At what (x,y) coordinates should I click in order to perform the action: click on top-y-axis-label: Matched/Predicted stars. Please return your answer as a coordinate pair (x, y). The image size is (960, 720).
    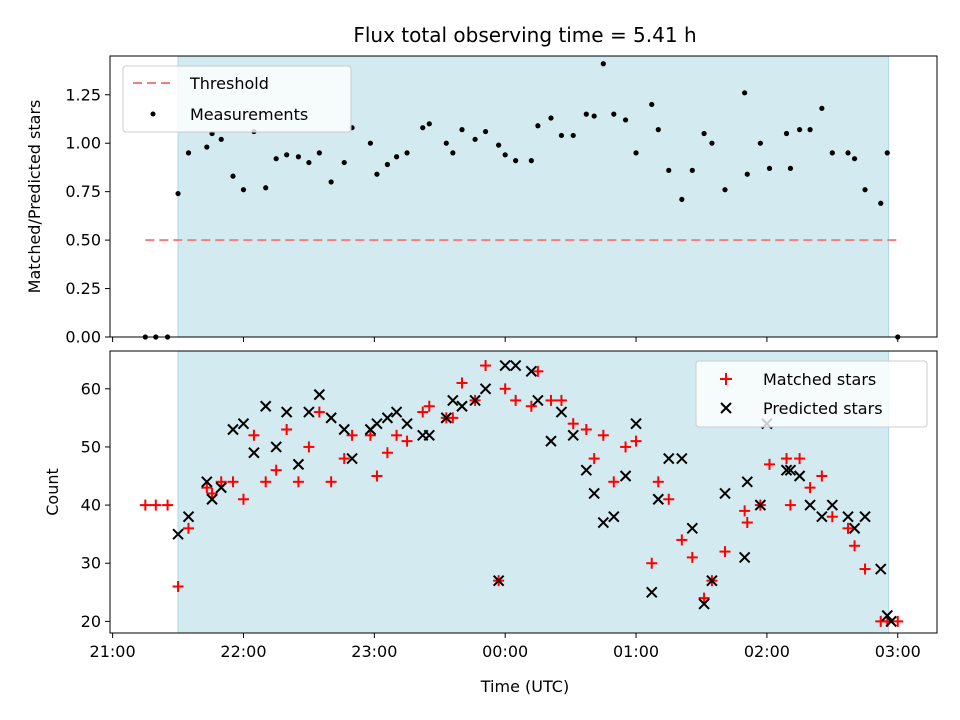
    Looking at the image, I should click on (34, 197).